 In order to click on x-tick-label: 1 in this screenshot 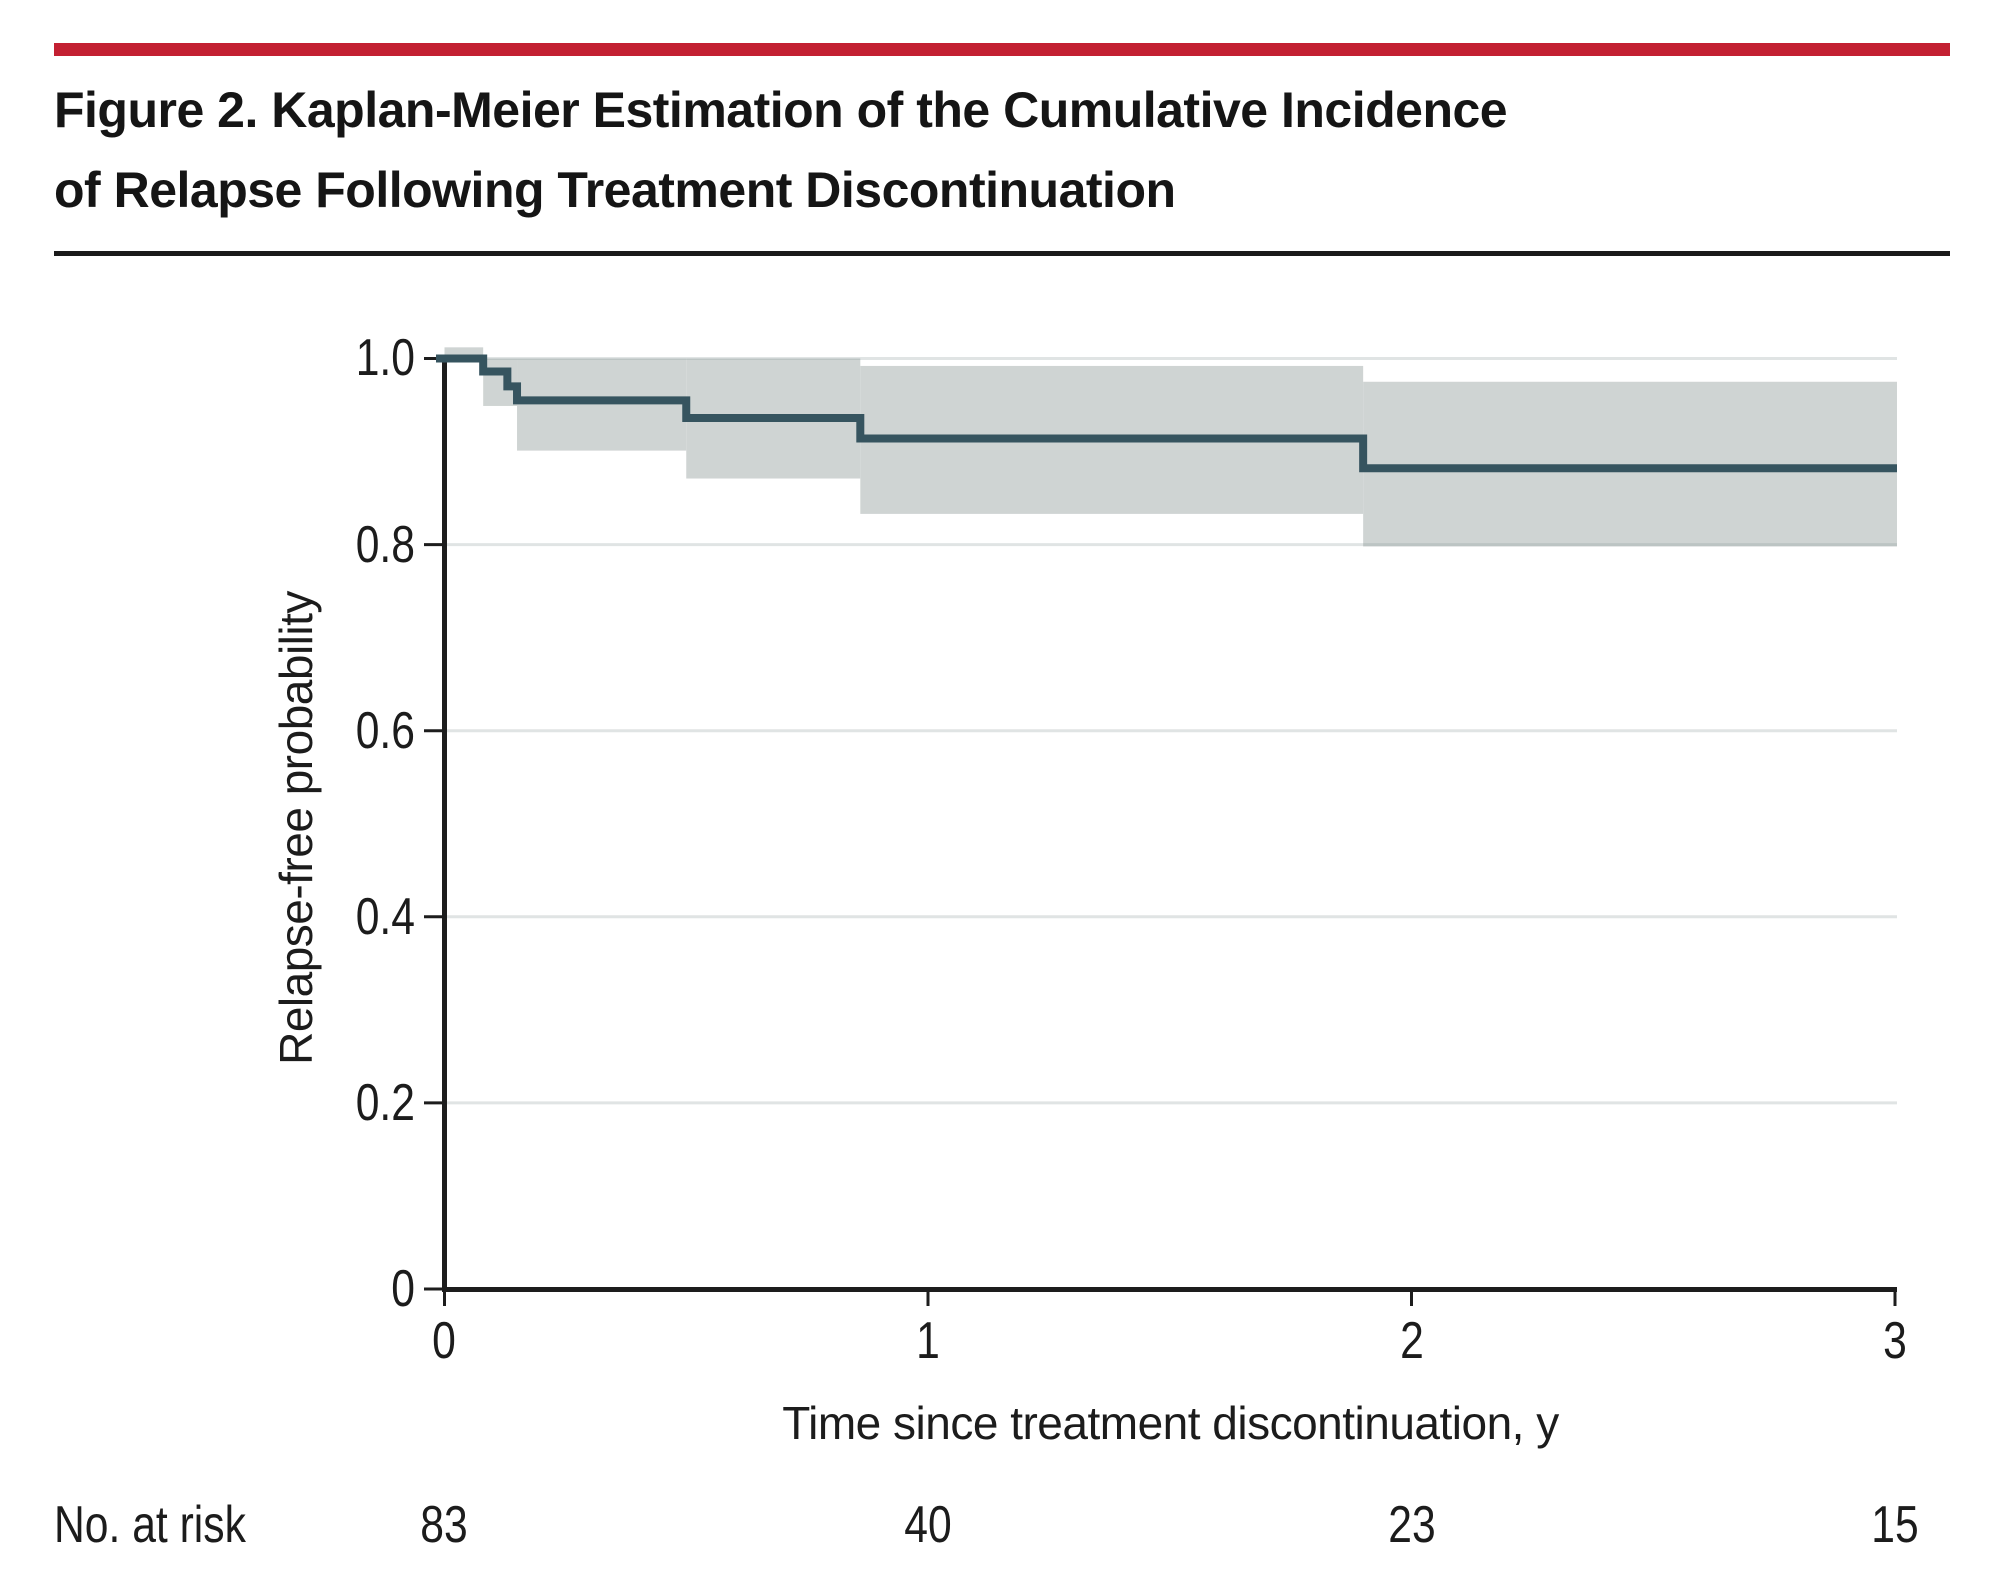, I will do `click(928, 1341)`.